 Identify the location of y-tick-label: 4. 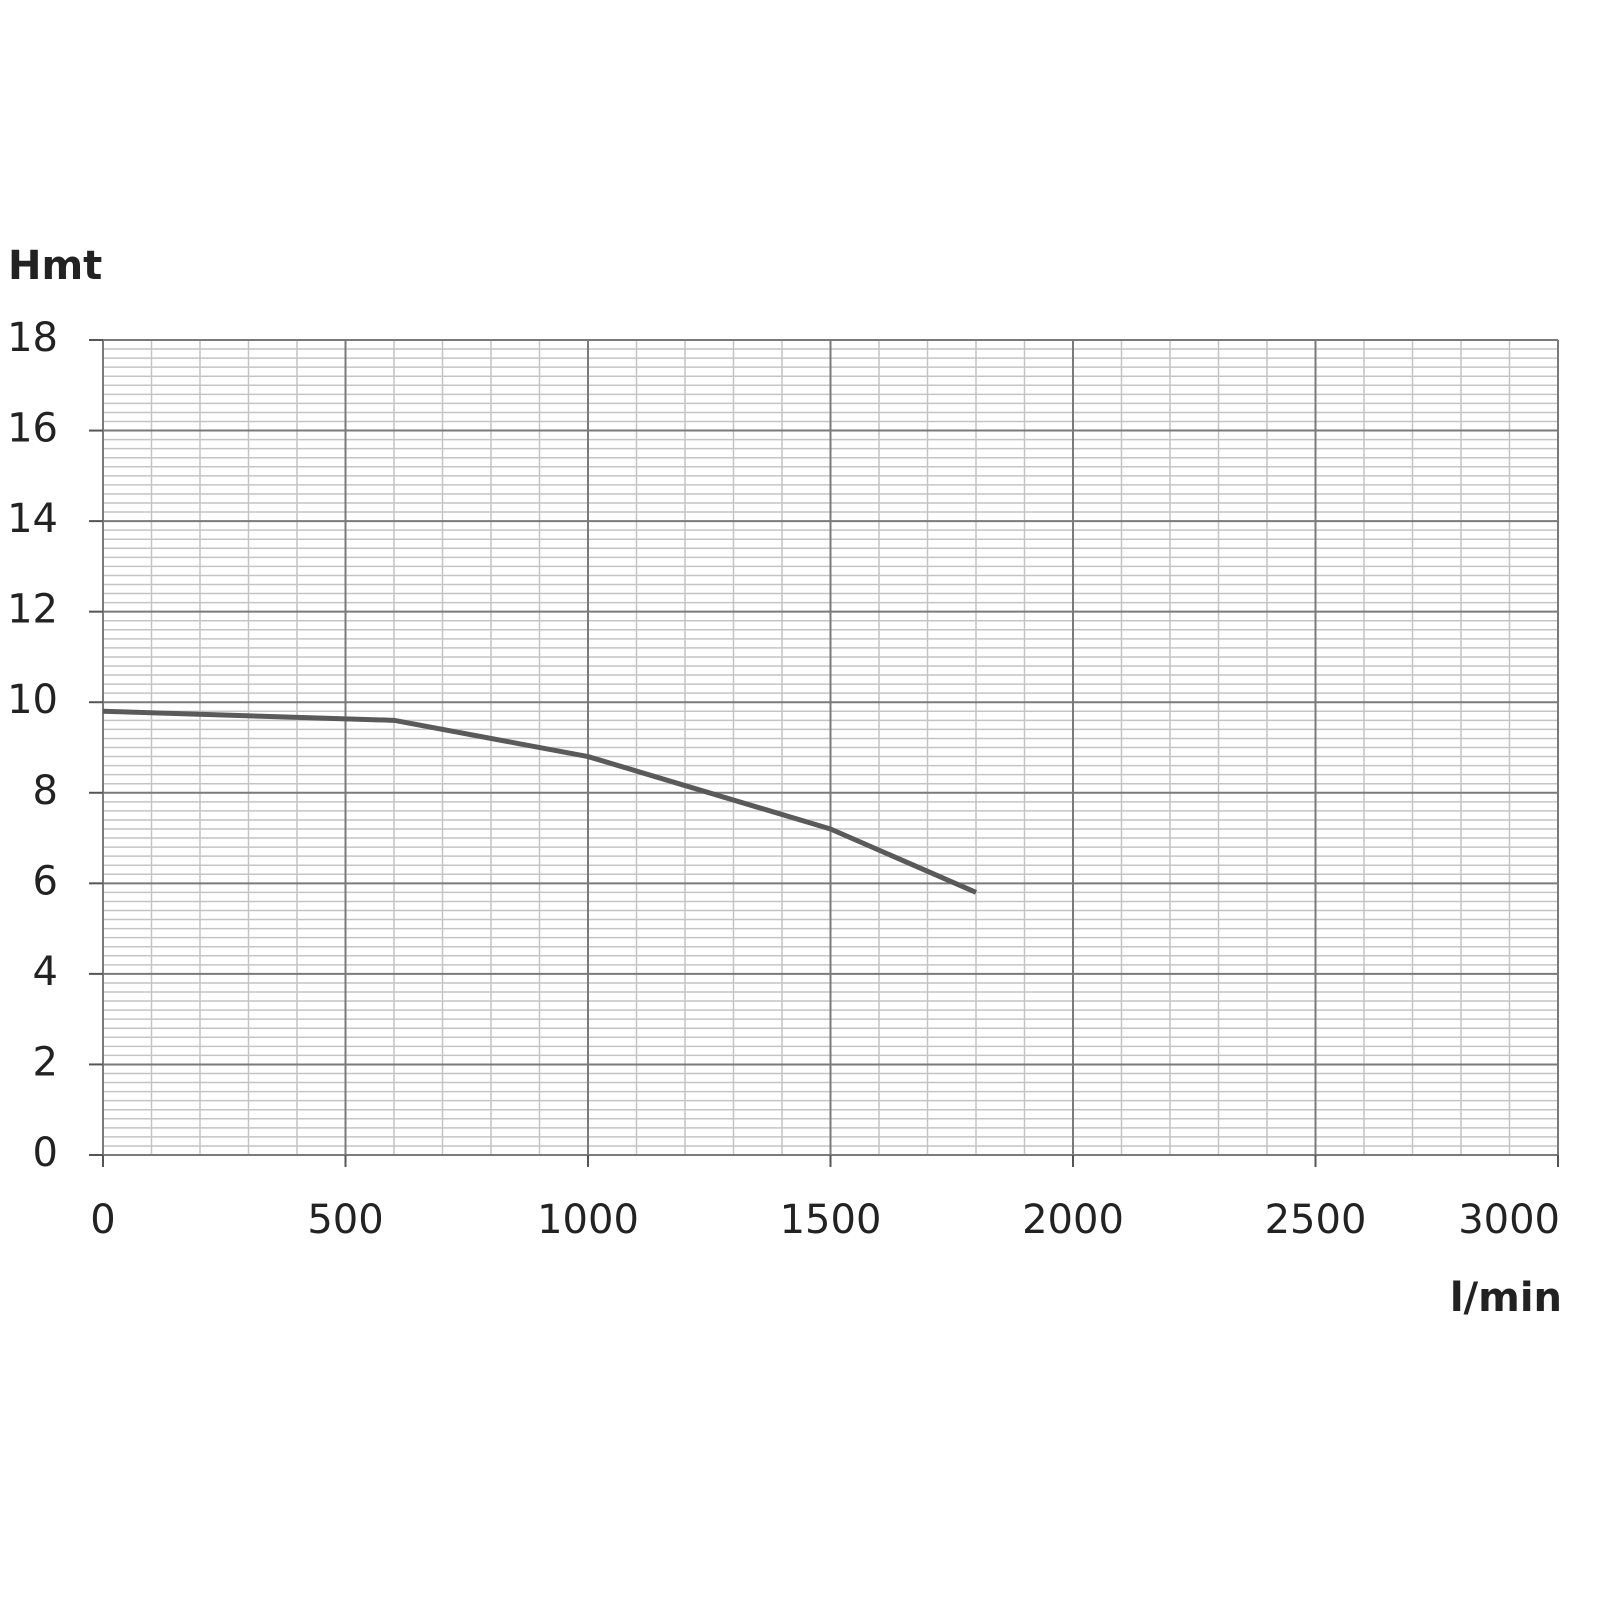
(45, 972).